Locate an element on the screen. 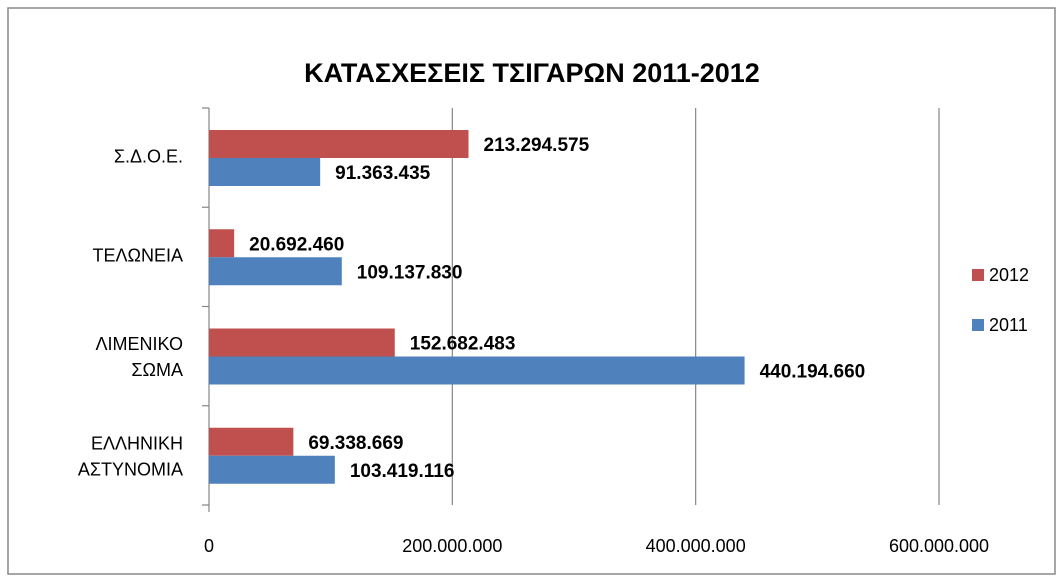 The image size is (1064, 586). data-label: 69.338.669 is located at coordinates (355, 443).